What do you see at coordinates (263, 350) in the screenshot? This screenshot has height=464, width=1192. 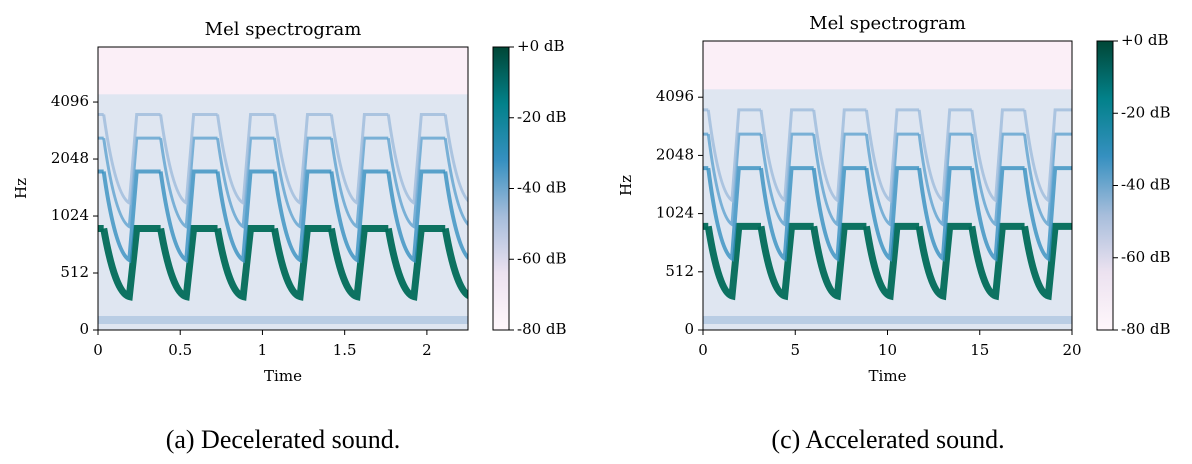 I see `x-tick-label: 1` at bounding box center [263, 350].